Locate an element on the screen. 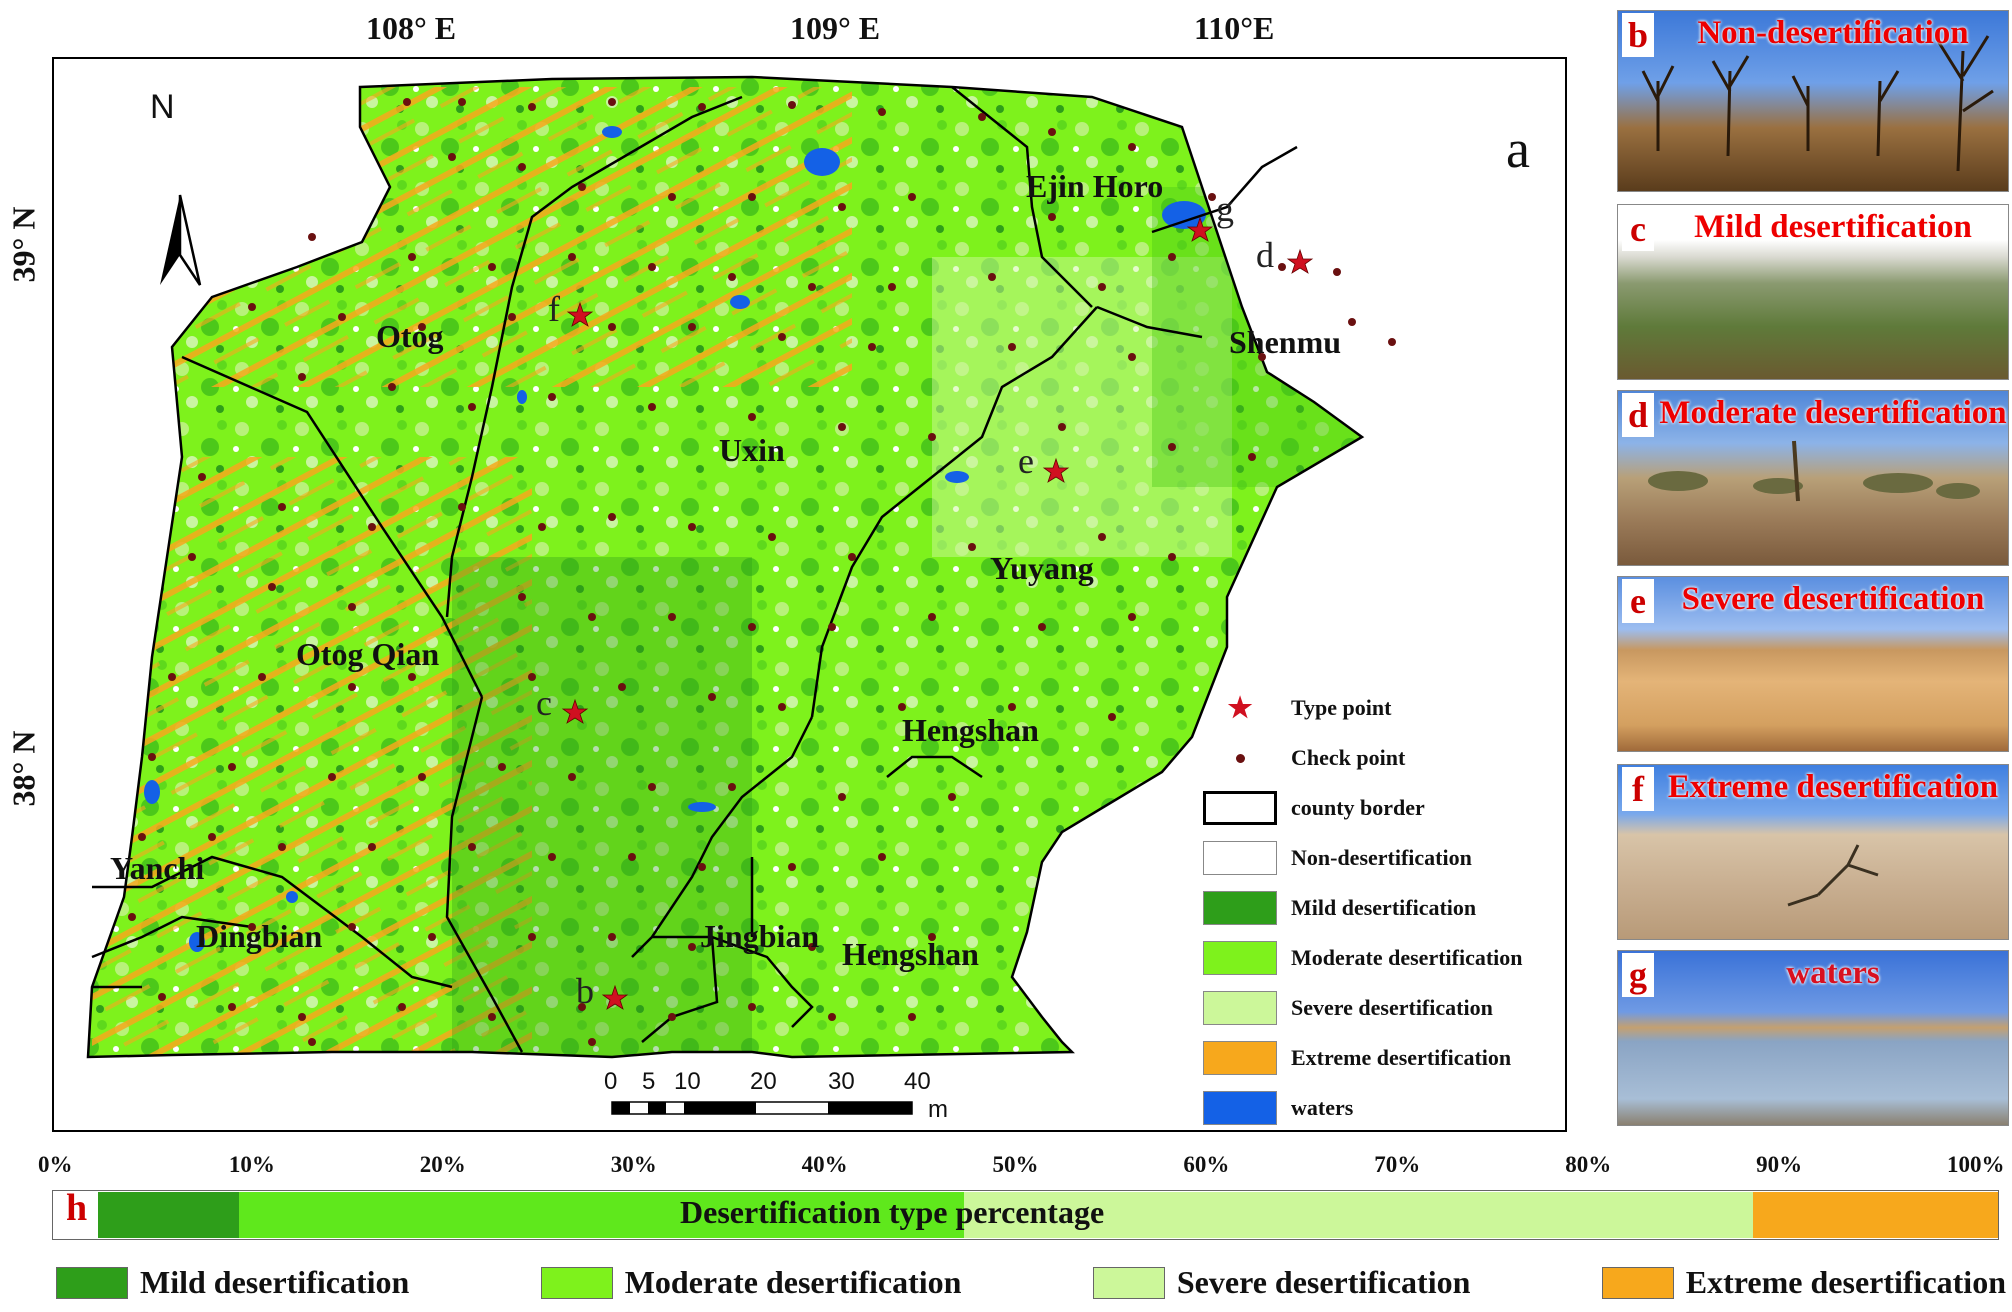 This screenshot has width=2012, height=1312. photo-e-severe-desertification: e Severe desertification is located at coordinates (1813, 664).